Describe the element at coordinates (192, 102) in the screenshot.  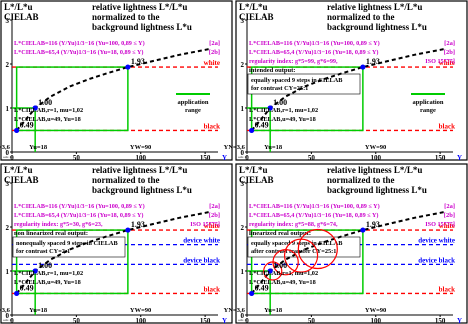
I see `legend-label: application` at that location.